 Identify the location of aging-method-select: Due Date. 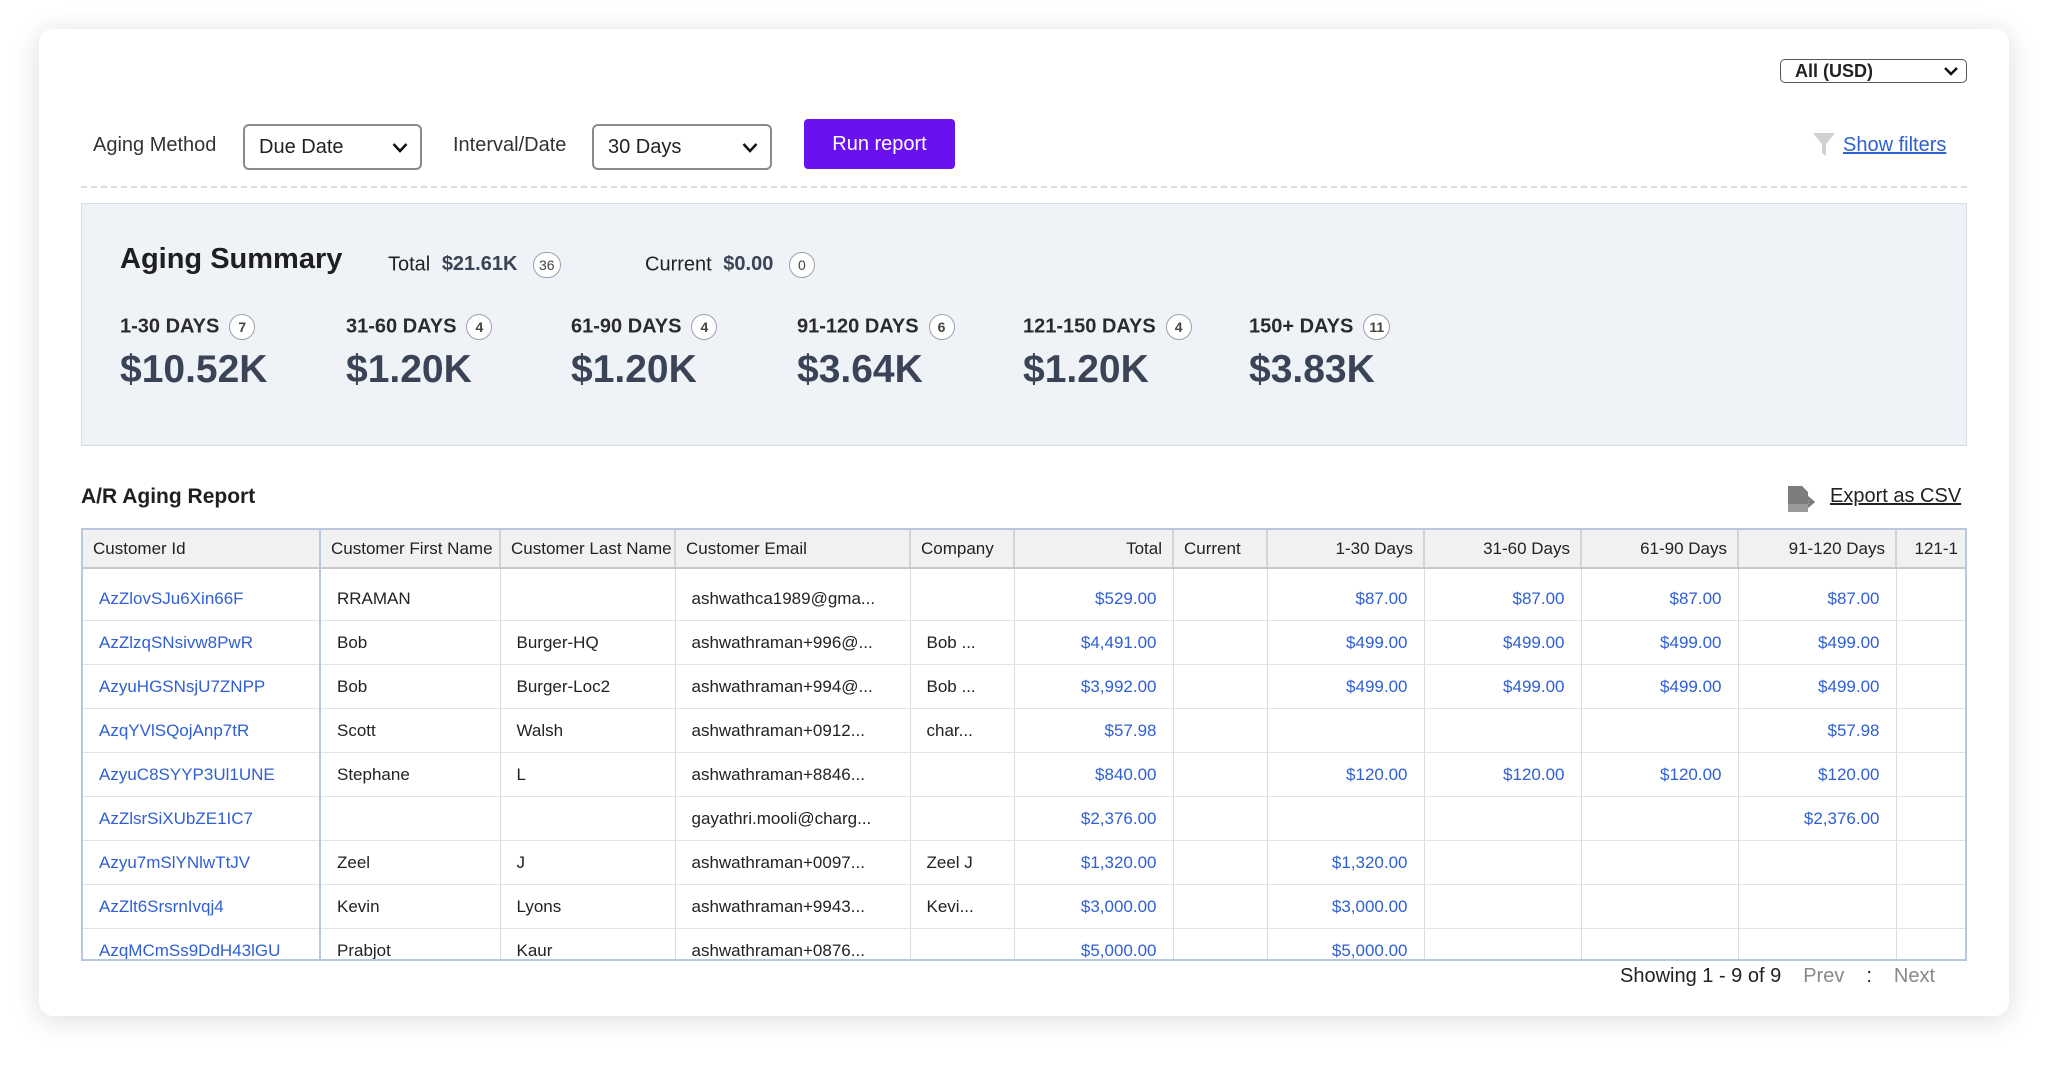
(332, 147).